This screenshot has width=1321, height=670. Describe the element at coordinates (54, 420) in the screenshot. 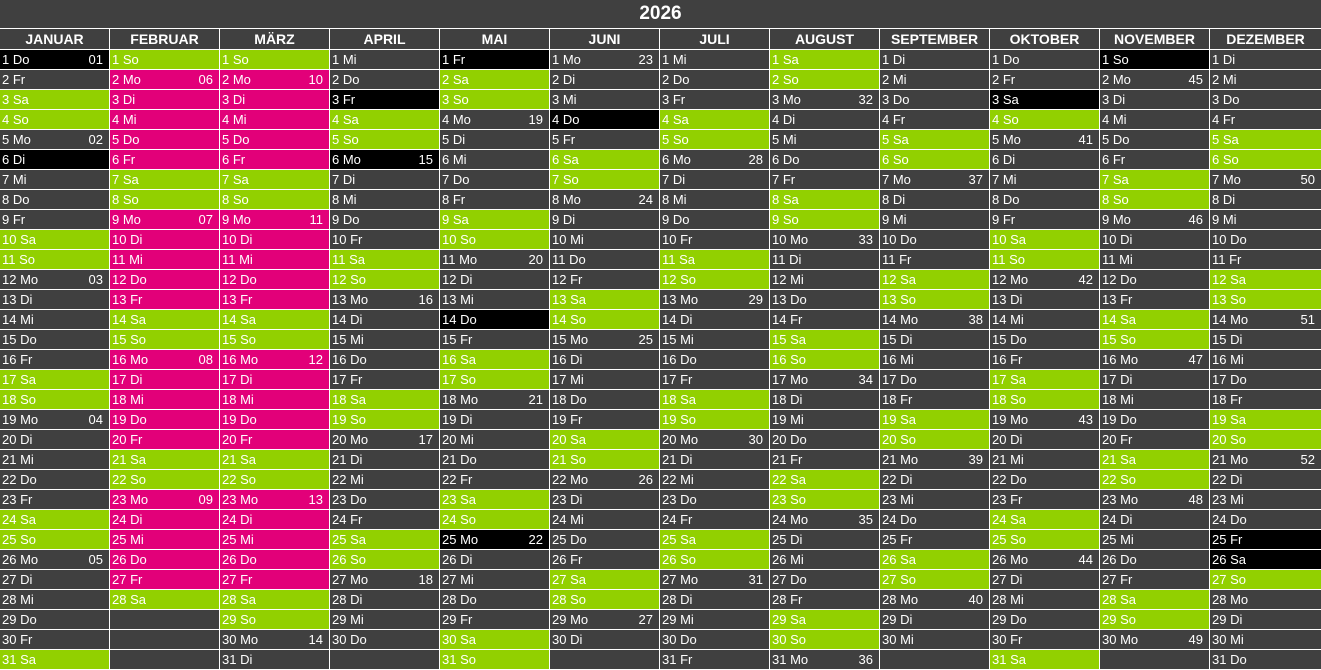

I see `day-cell: 19 Mo 04` at that location.